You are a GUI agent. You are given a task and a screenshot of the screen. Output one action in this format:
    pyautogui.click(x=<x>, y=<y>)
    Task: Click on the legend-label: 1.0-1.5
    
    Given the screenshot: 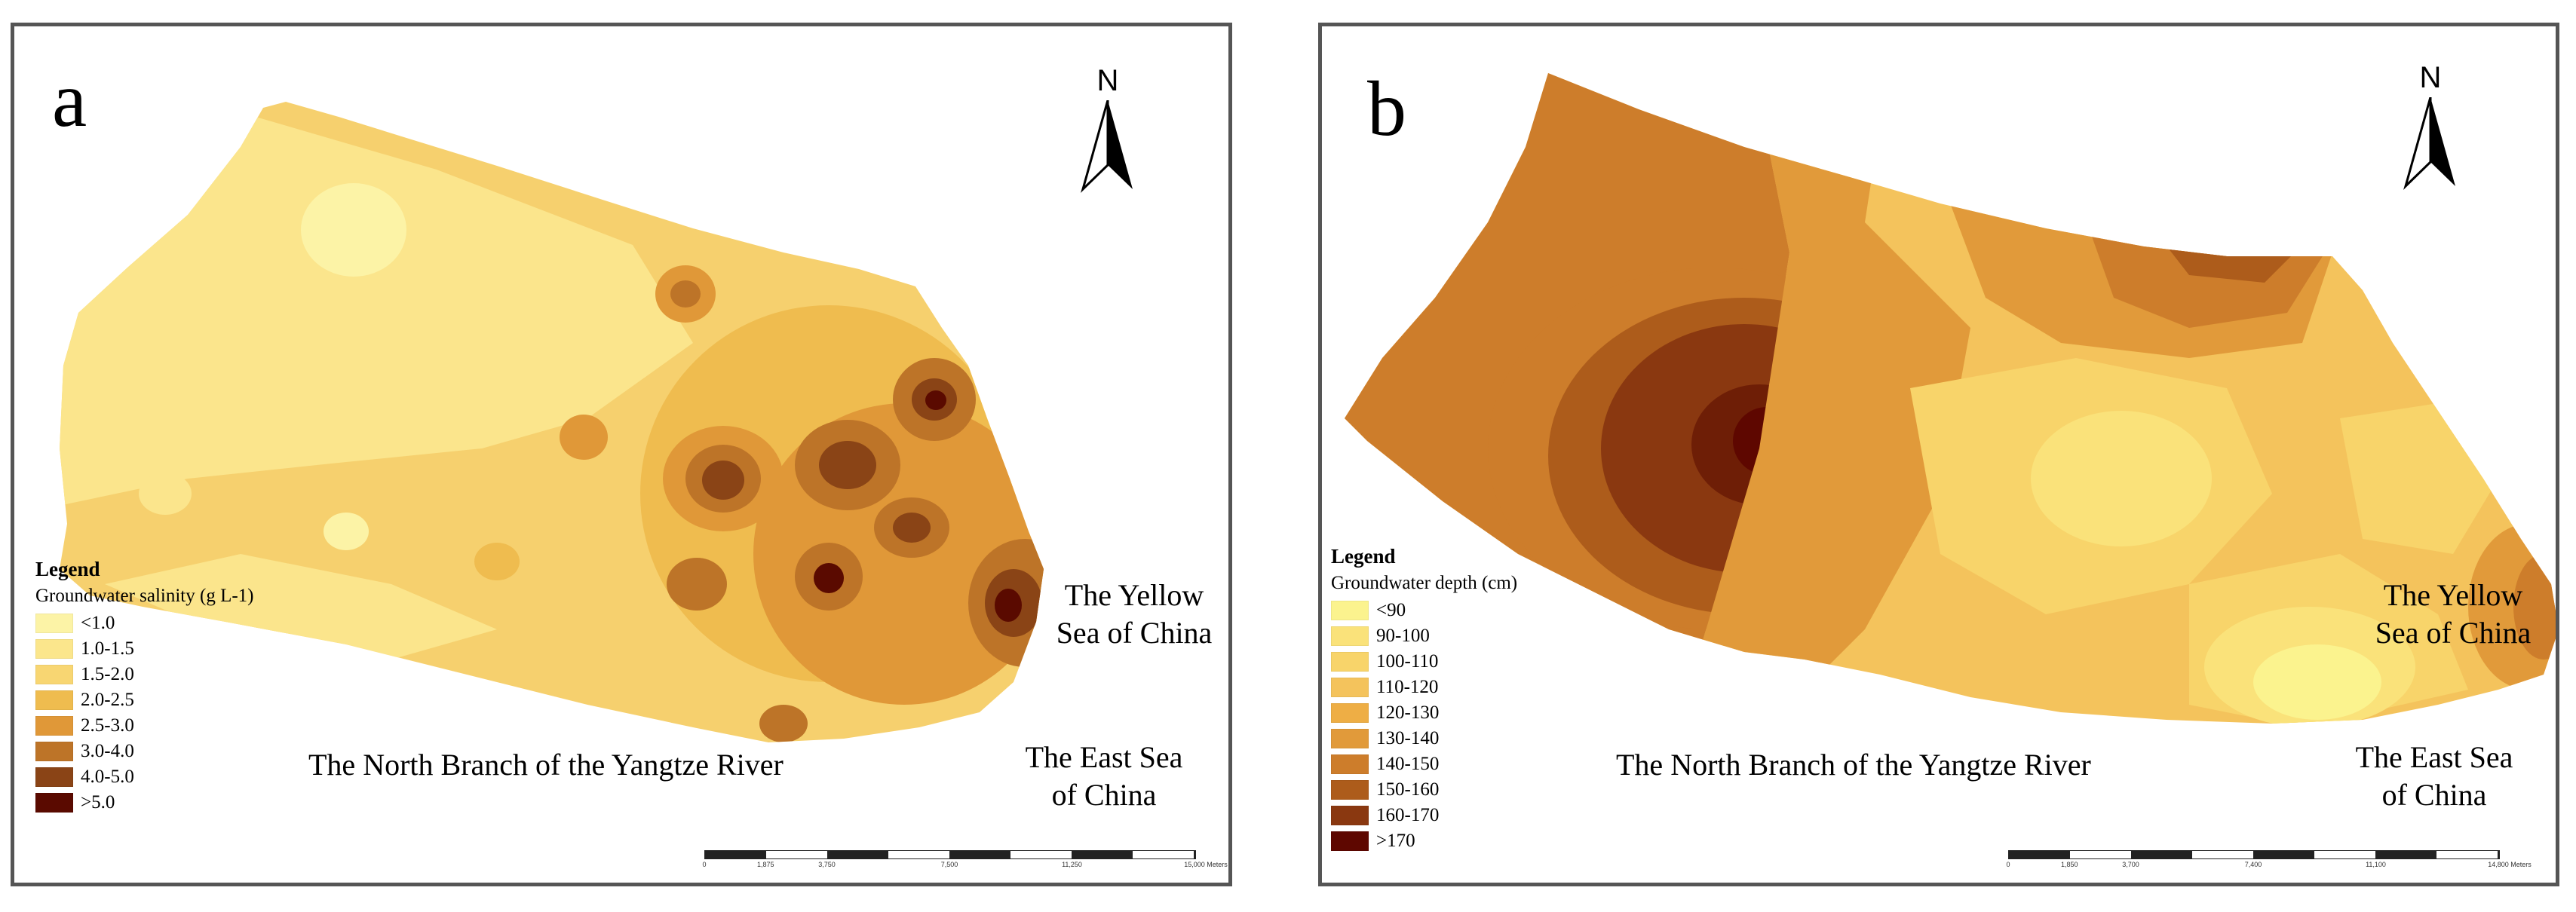 What is the action you would take?
    pyautogui.click(x=107, y=648)
    